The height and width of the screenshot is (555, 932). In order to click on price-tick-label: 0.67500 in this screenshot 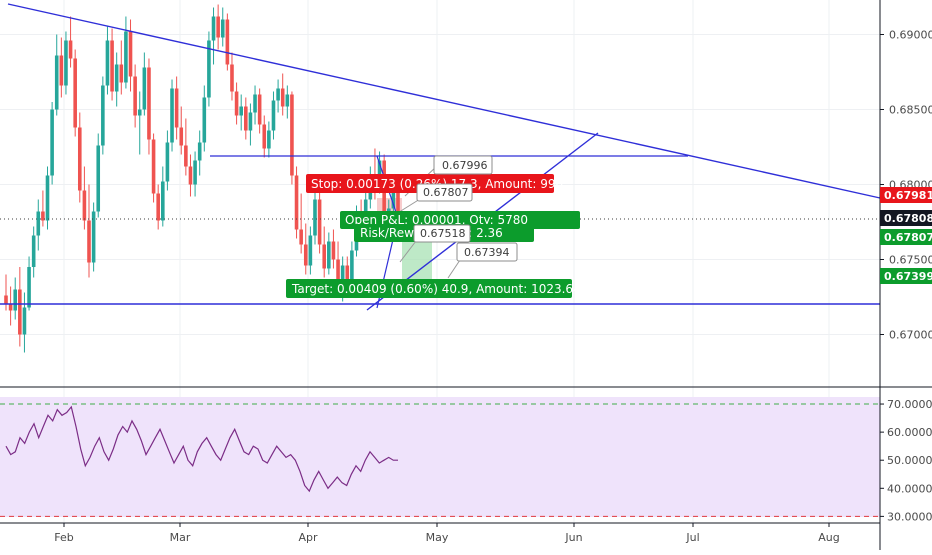, I will do `click(910, 260)`.